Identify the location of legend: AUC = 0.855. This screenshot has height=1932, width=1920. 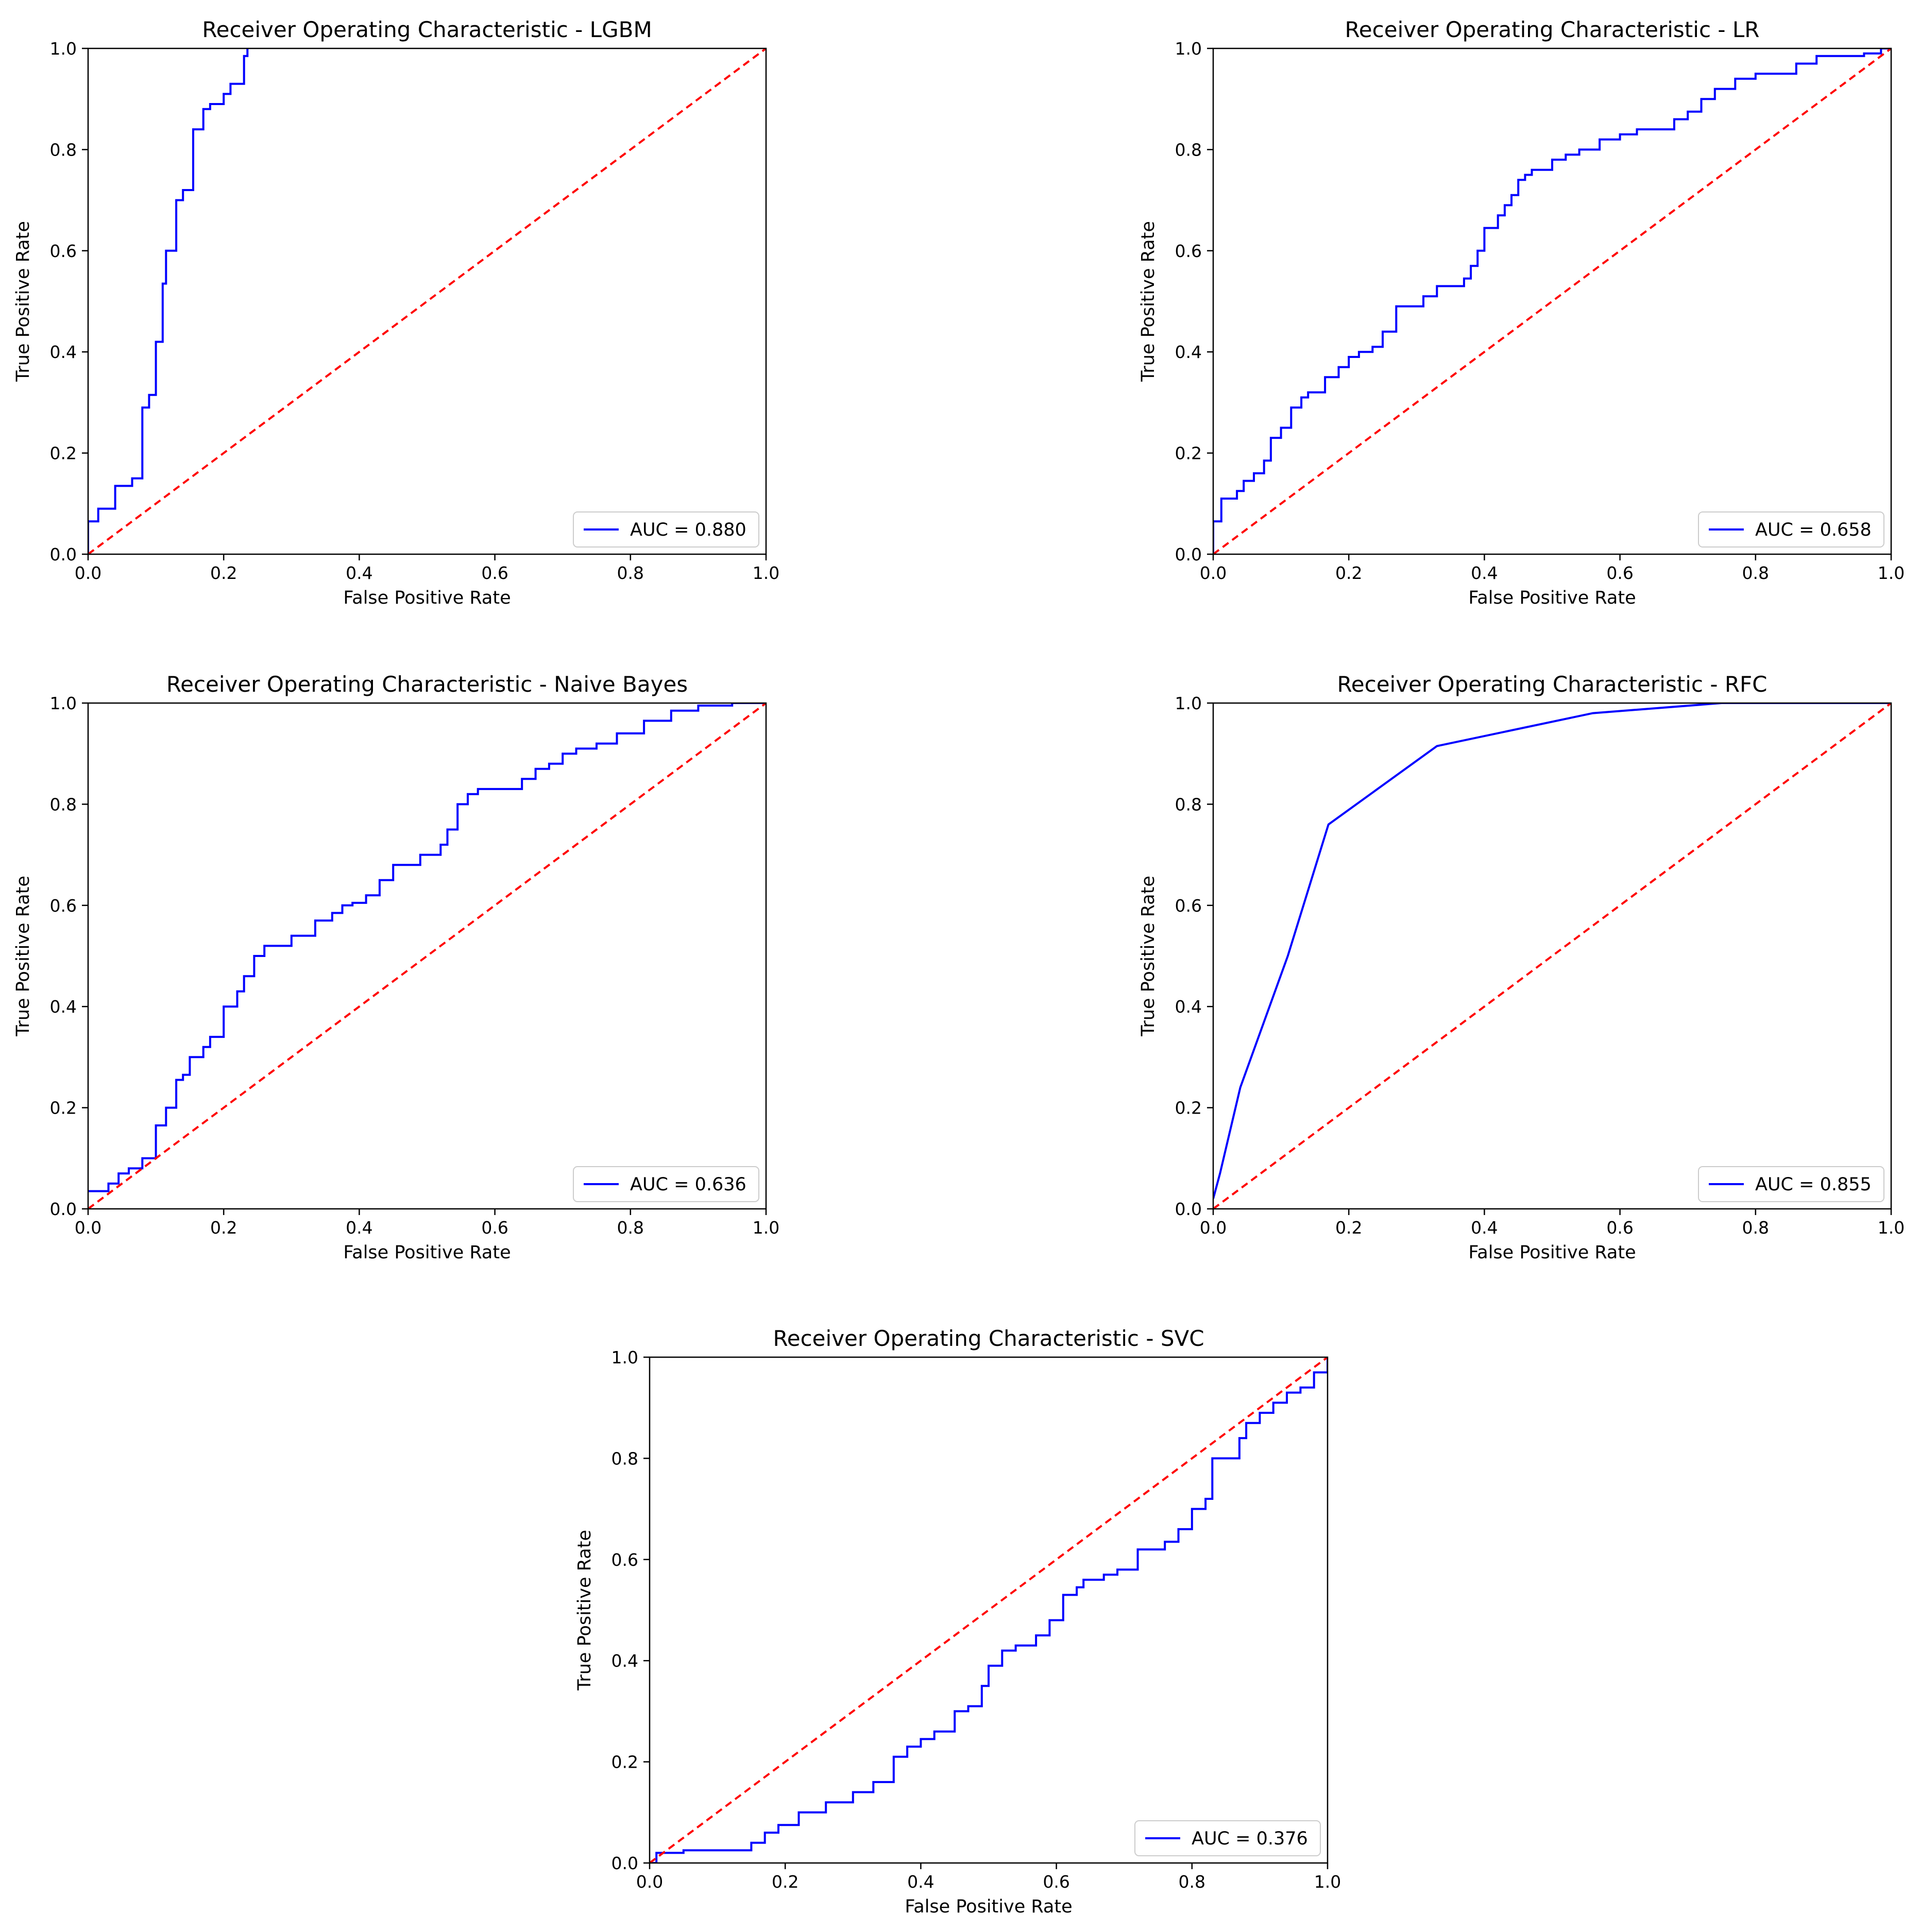
(1791, 1184).